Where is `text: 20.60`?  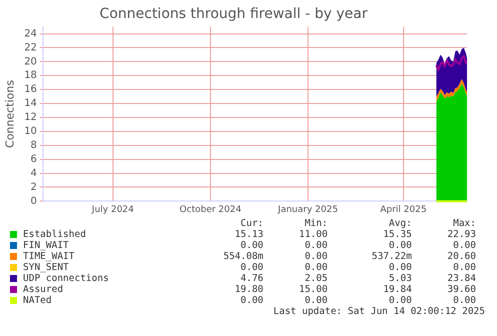
text: 20.60 is located at coordinates (461, 256).